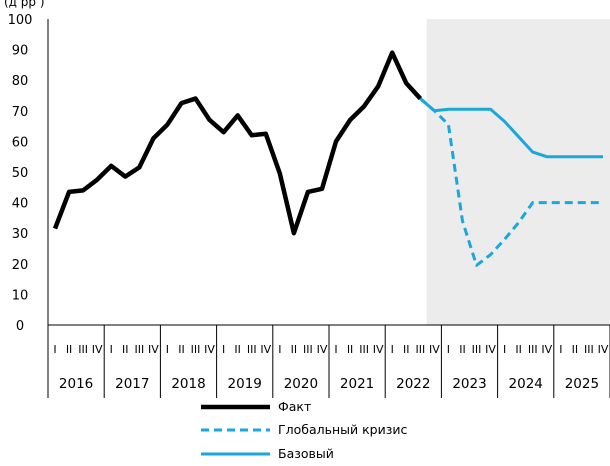  What do you see at coordinates (469, 384) in the screenshot?
I see `year-tick-label: 2023` at bounding box center [469, 384].